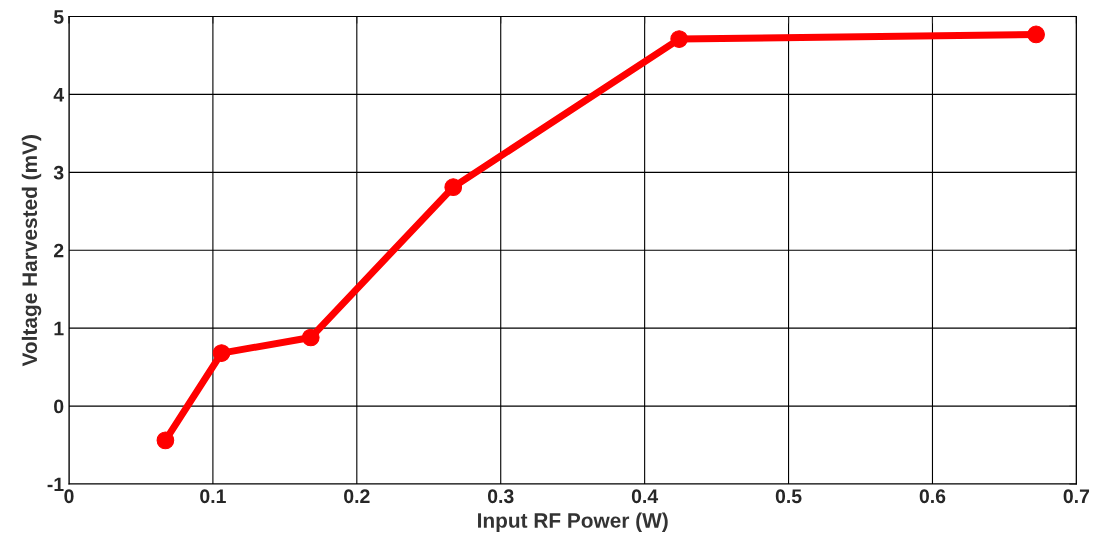 Image resolution: width=1095 pixels, height=550 pixels. I want to click on x-tick-label: 0.6, so click(932, 496).